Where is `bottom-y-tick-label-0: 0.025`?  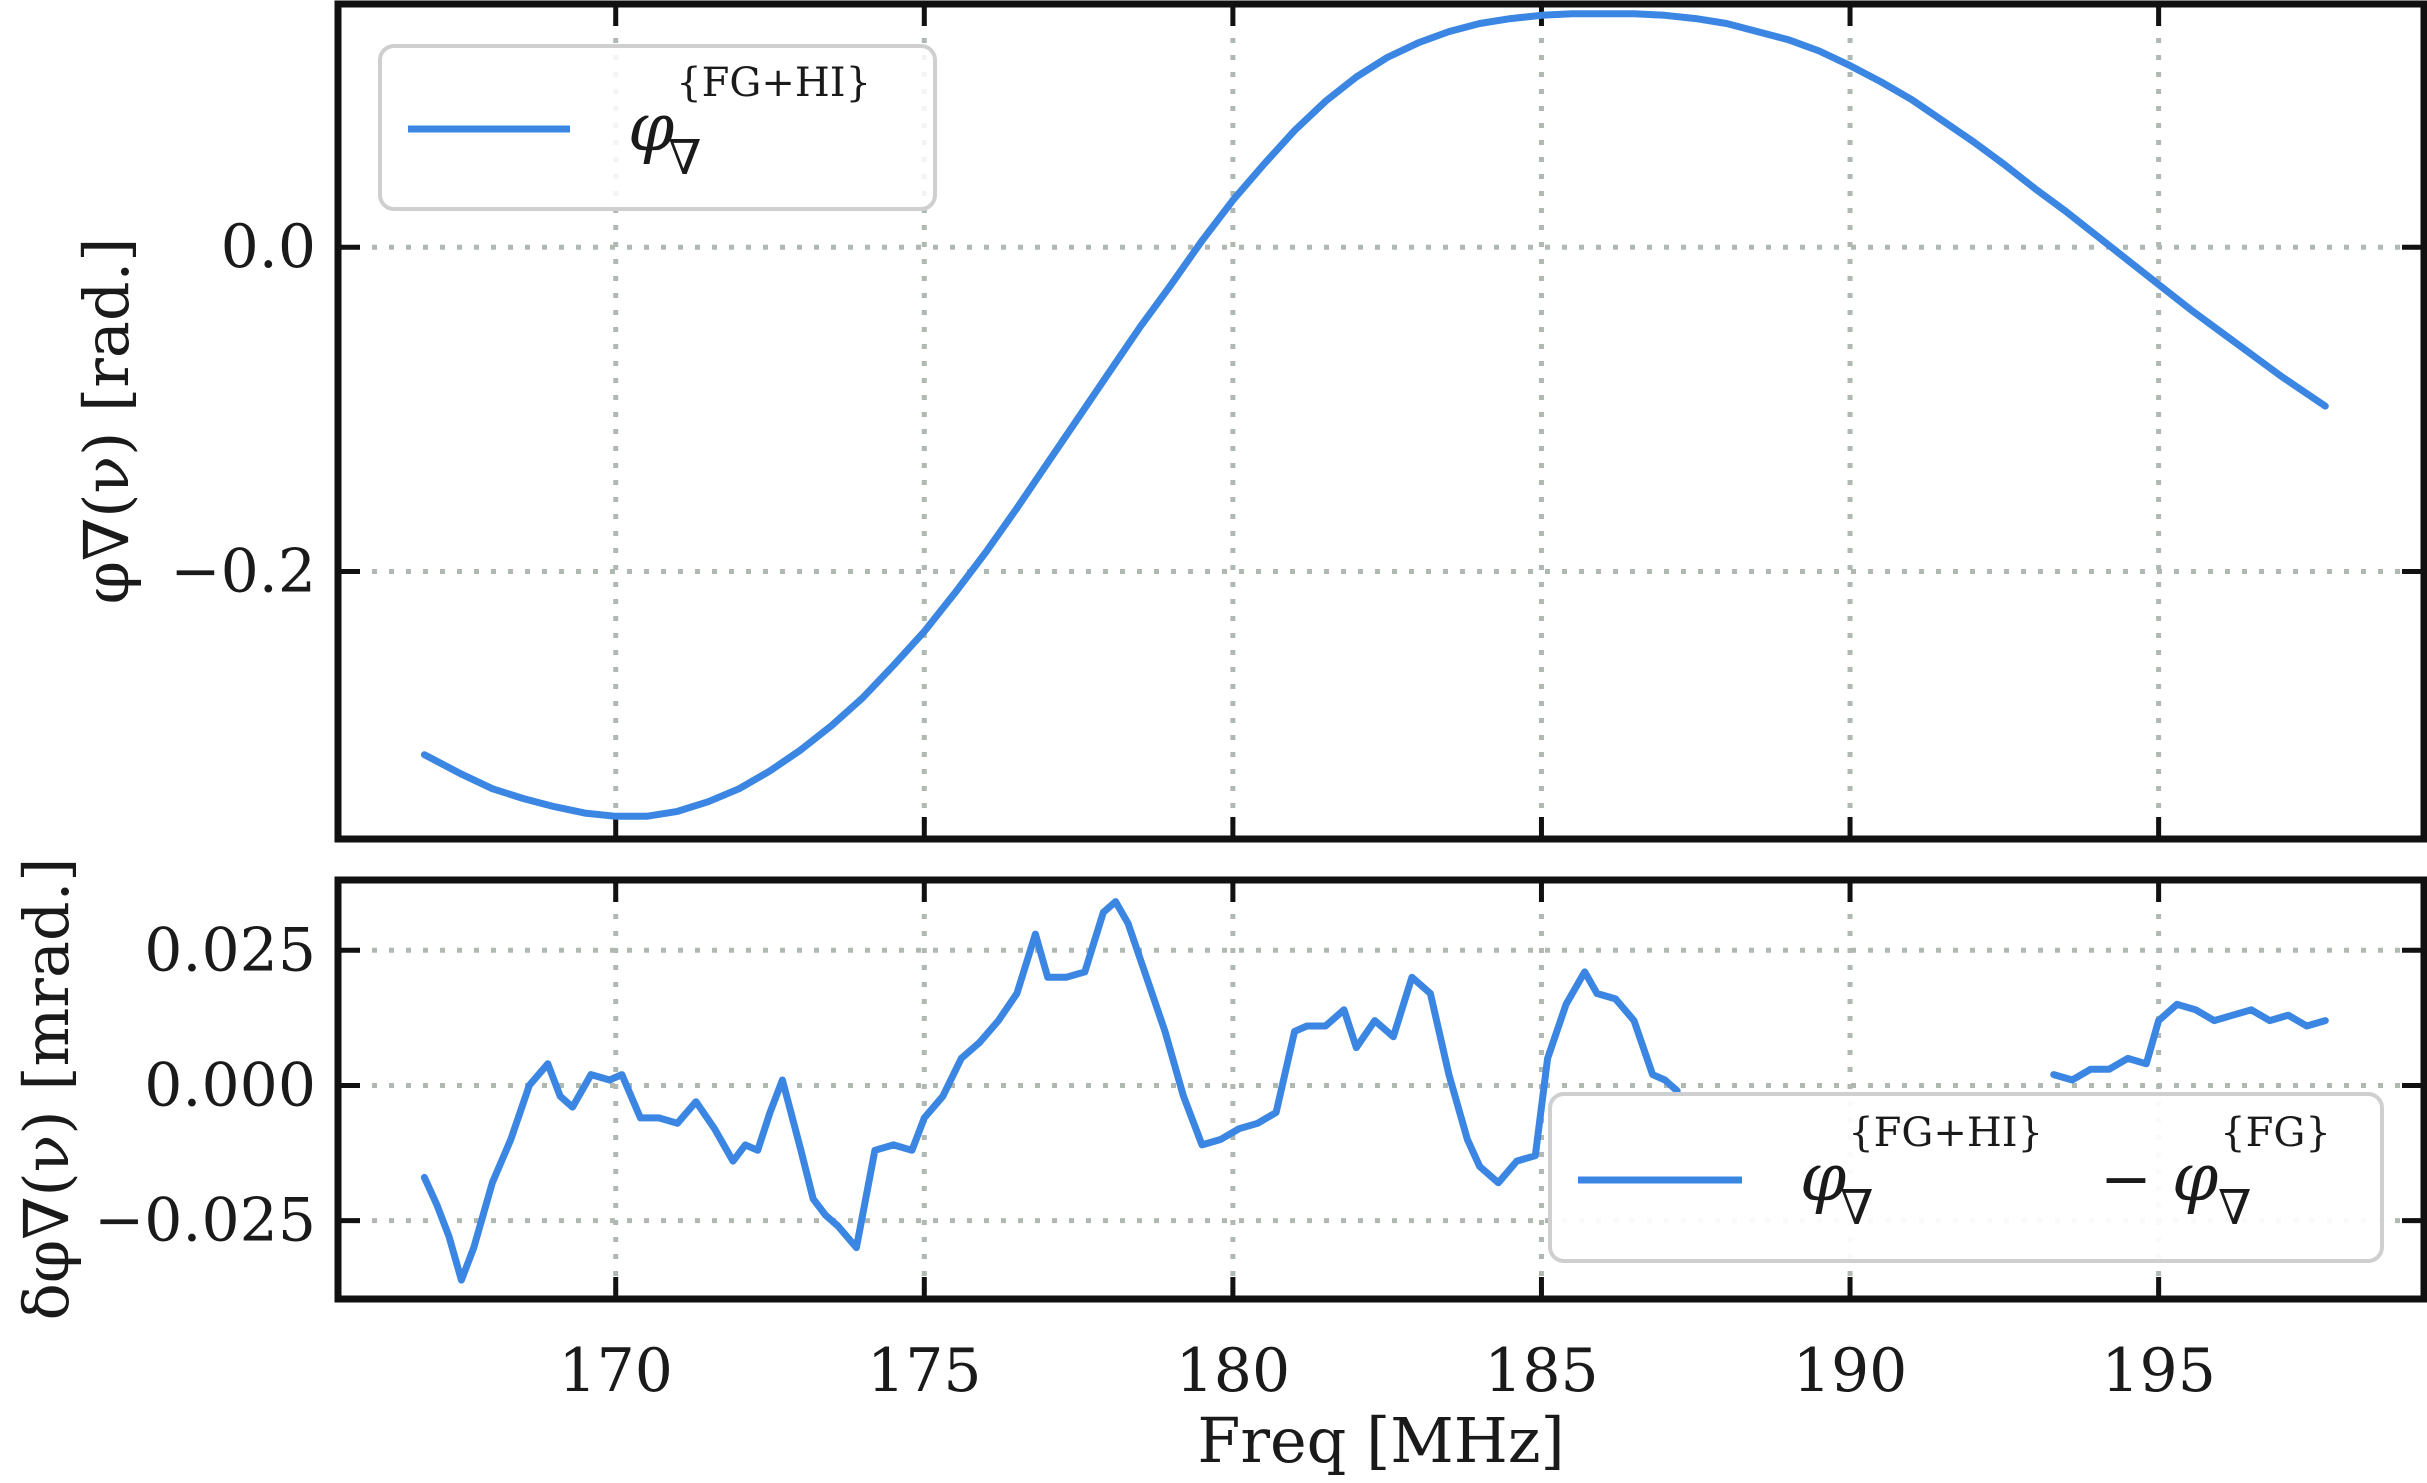 bottom-y-tick-label-0: 0.025 is located at coordinates (230, 950).